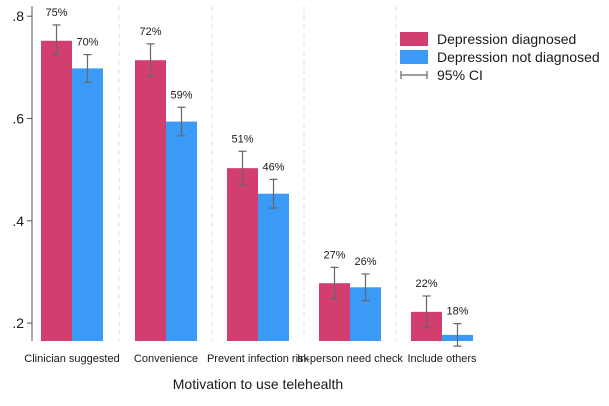 The width and height of the screenshot is (609, 406). I want to click on data-label: 22%, so click(426, 284).